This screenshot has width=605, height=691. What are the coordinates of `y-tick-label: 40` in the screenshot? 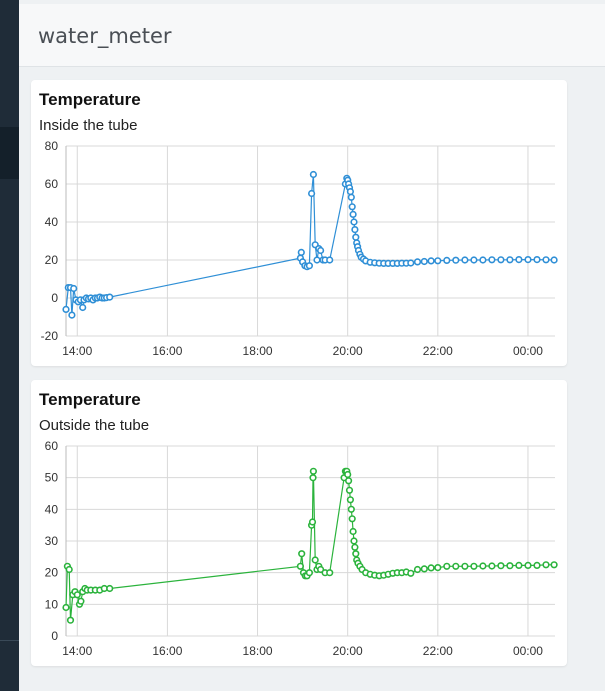 It's located at (52, 222).